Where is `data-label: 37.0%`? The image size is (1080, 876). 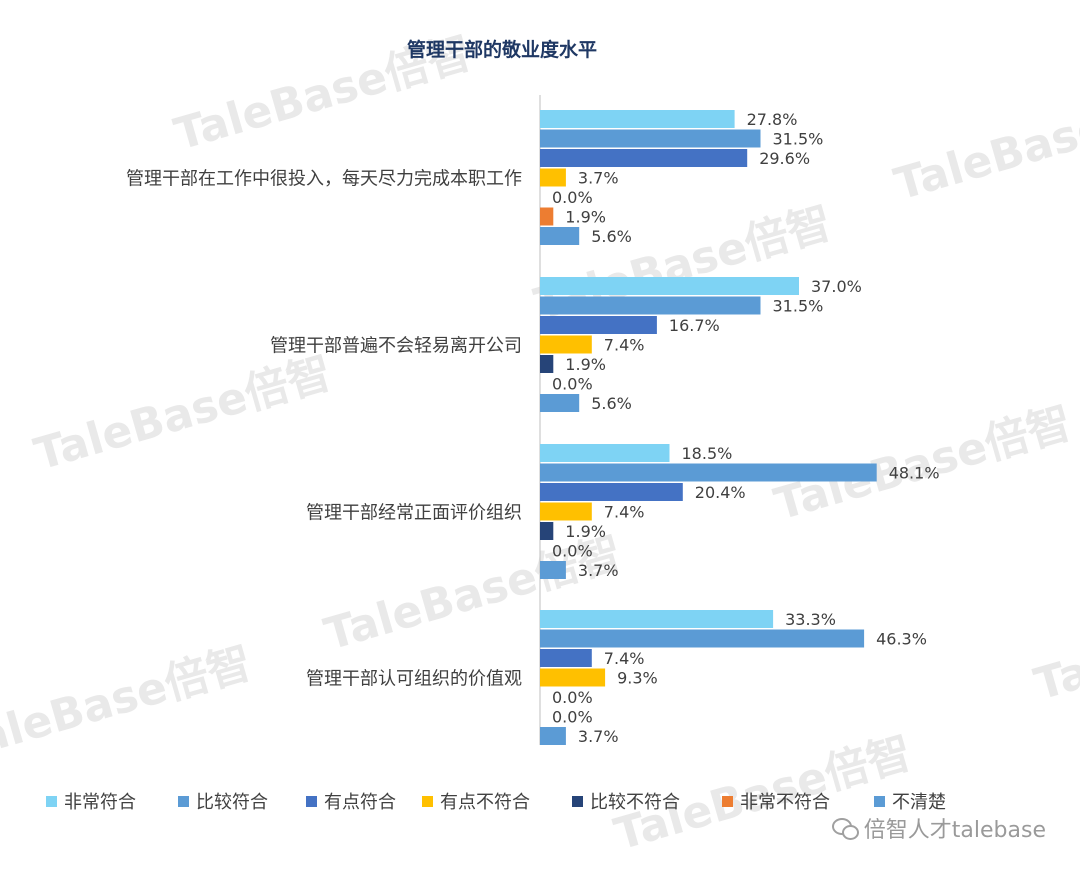 data-label: 37.0% is located at coordinates (836, 286).